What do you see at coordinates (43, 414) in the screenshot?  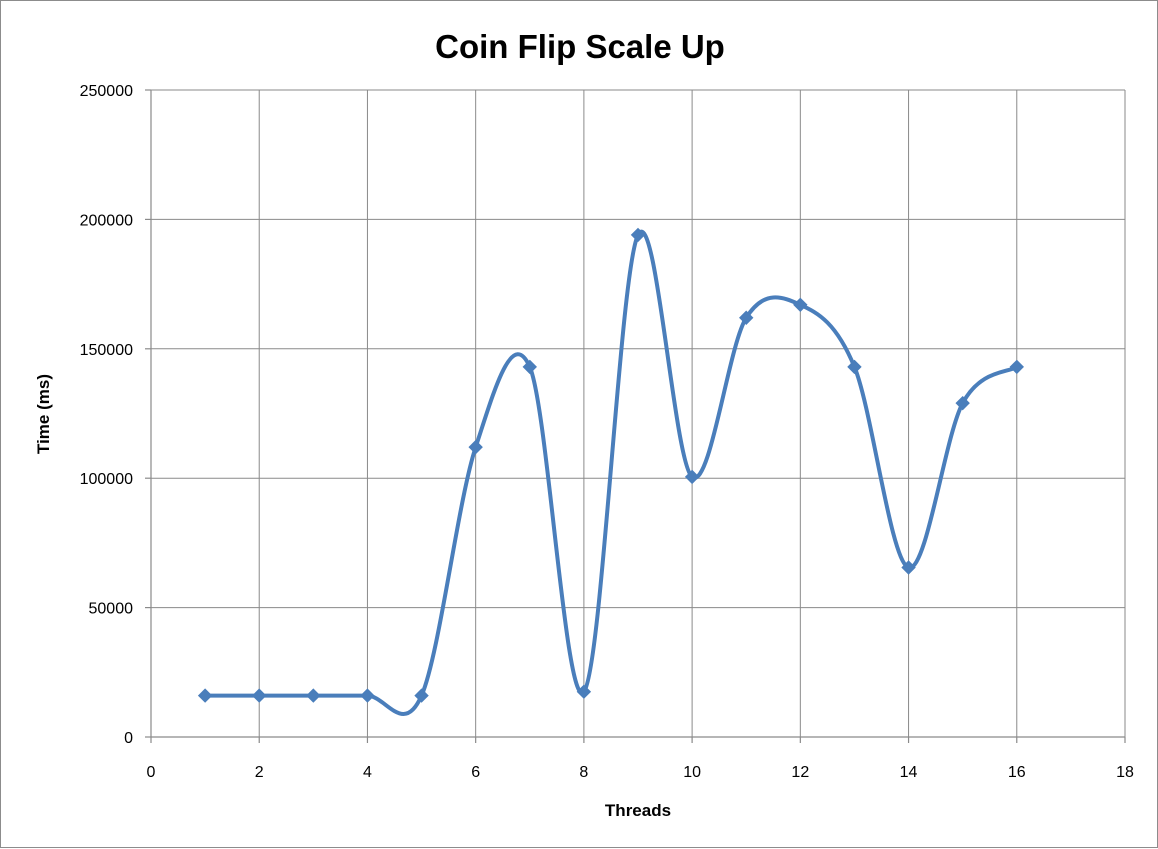 I see `y-axis-title: Time (ms)` at bounding box center [43, 414].